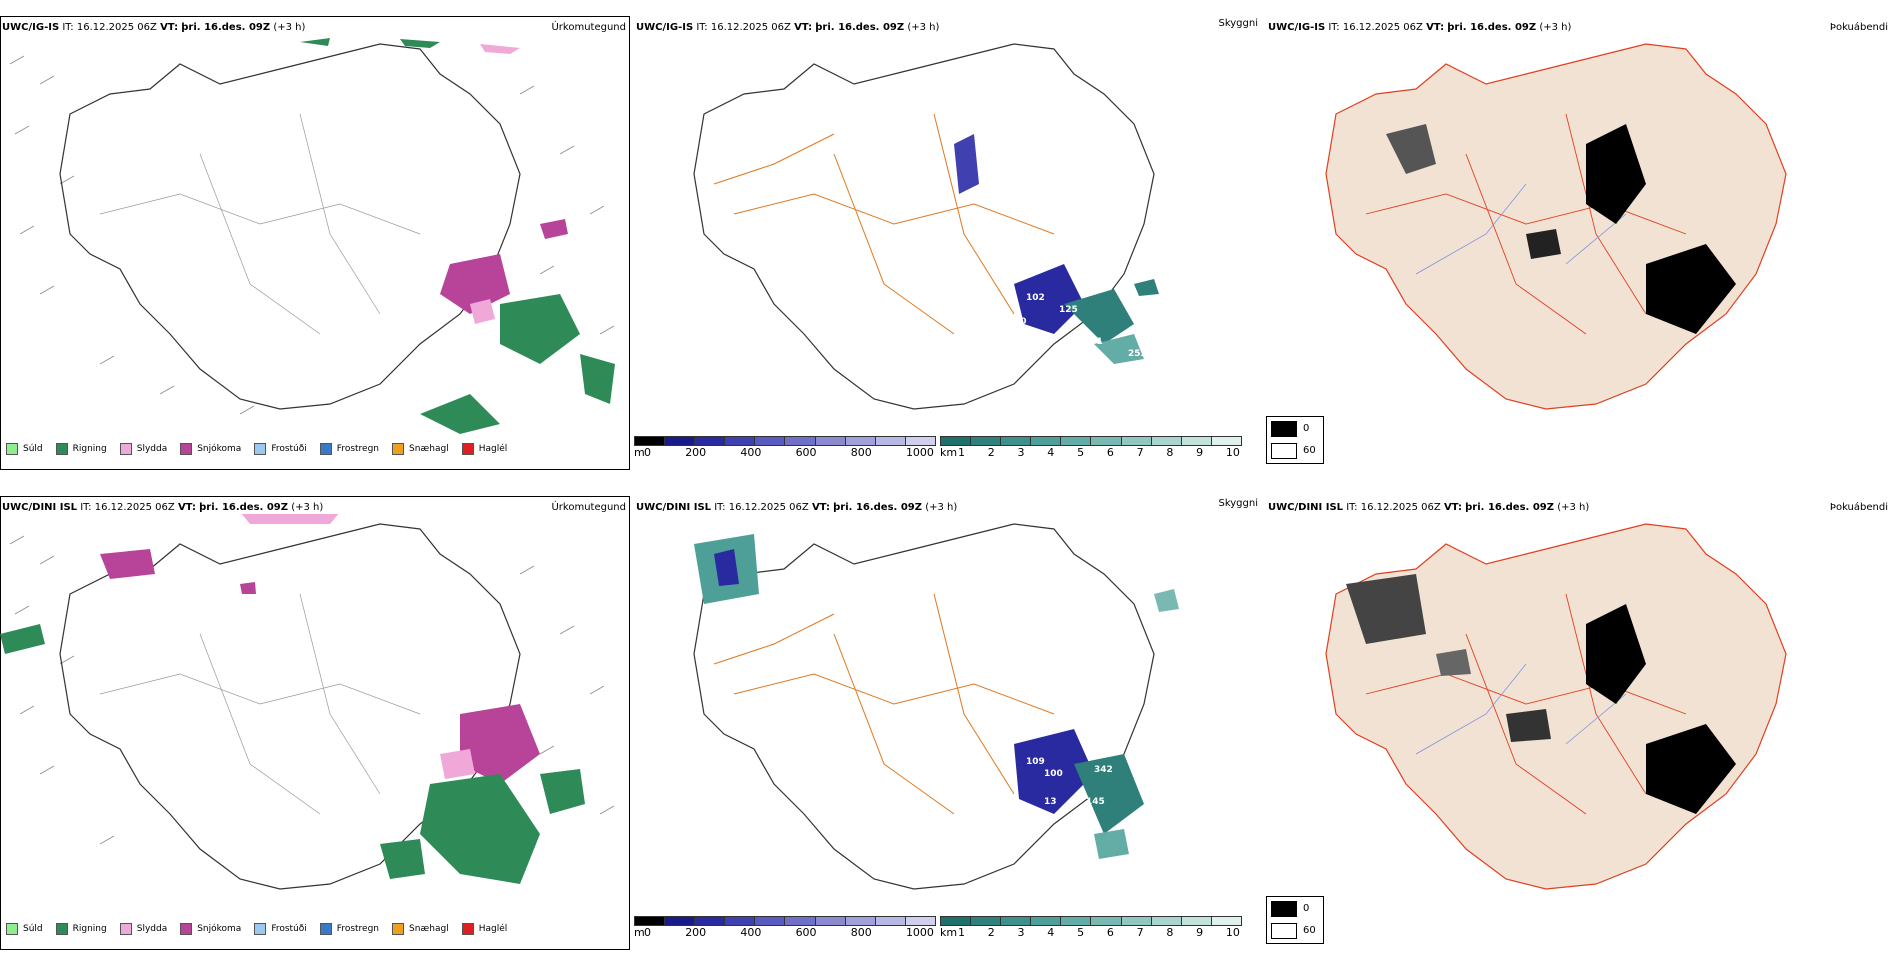 The width and height of the screenshot is (1900, 958). I want to click on ceiling-label: 125, so click(1068, 310).